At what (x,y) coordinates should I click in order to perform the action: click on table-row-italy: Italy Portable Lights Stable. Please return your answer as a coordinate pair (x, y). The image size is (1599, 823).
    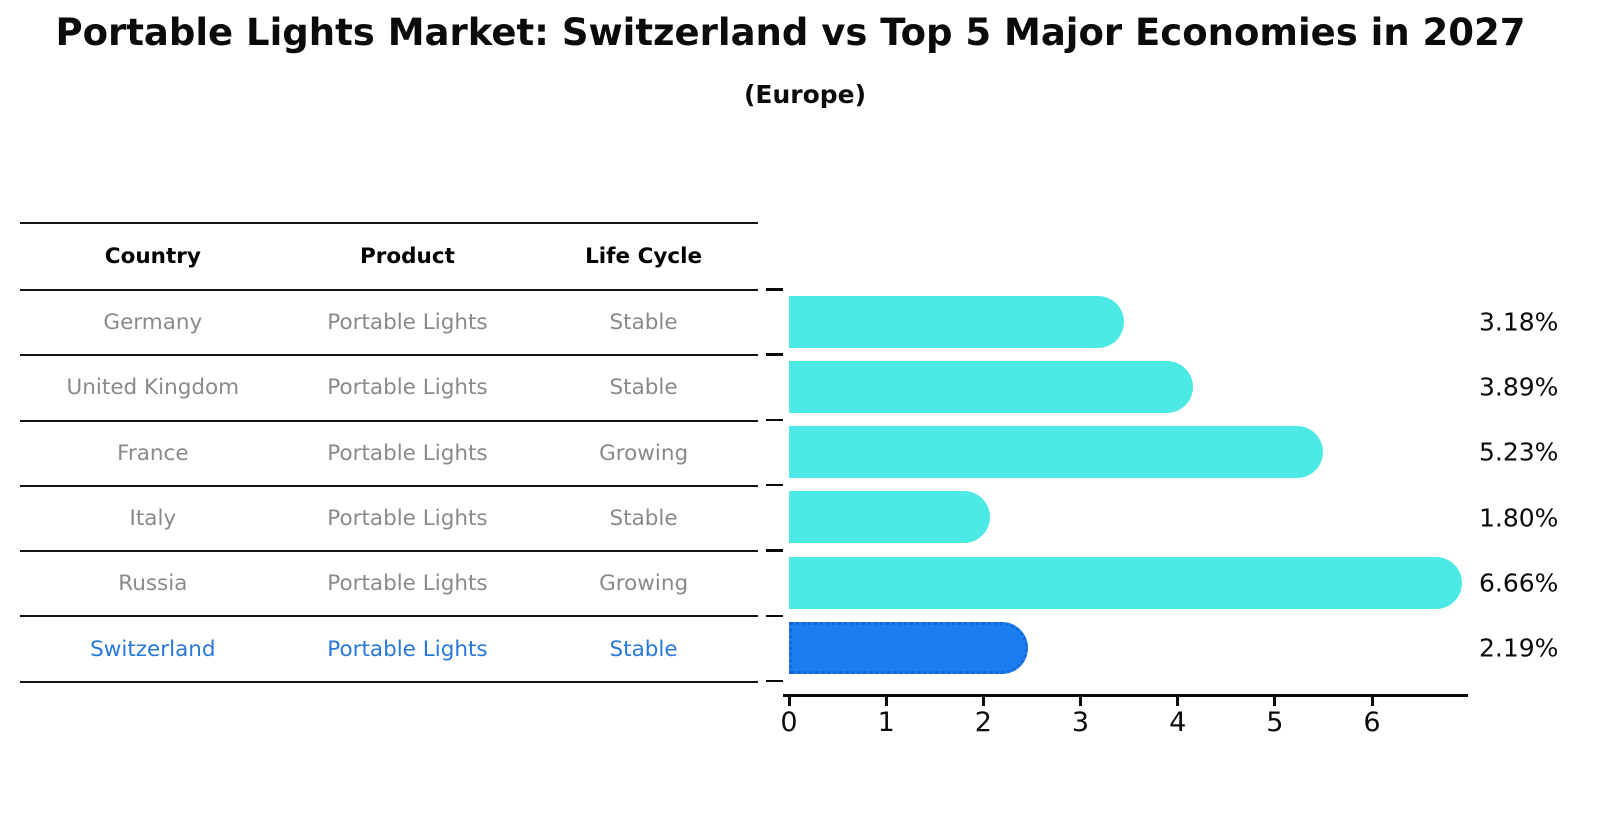
    Looking at the image, I should click on (389, 520).